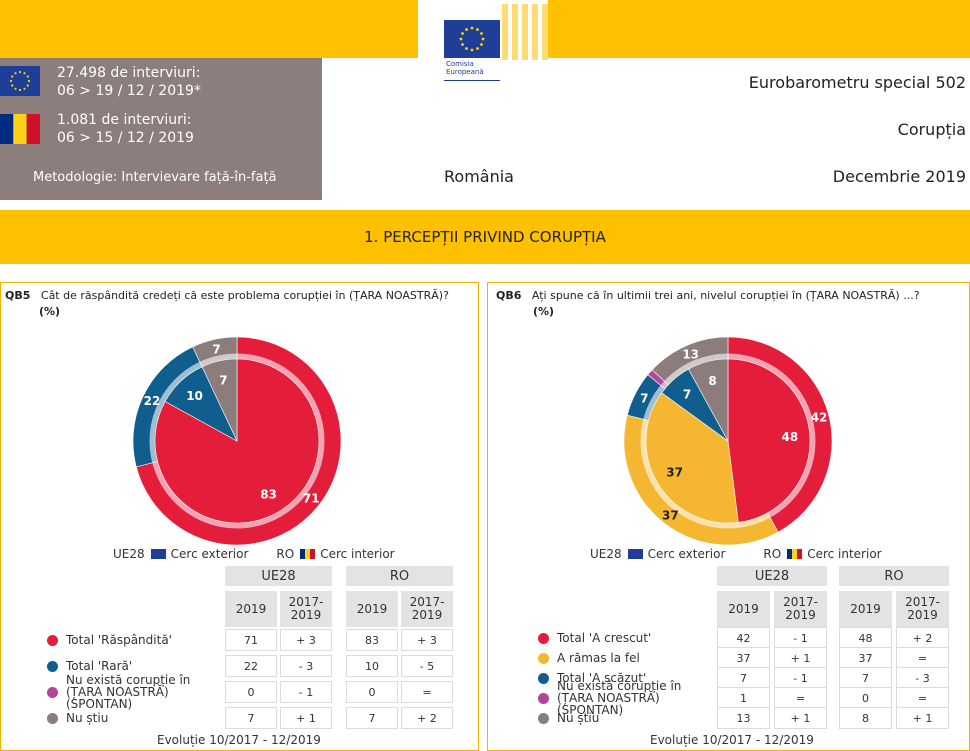 Image resolution: width=970 pixels, height=751 pixels. I want to click on methodology: Metodologie: Intervievare față-în-față, so click(155, 177).